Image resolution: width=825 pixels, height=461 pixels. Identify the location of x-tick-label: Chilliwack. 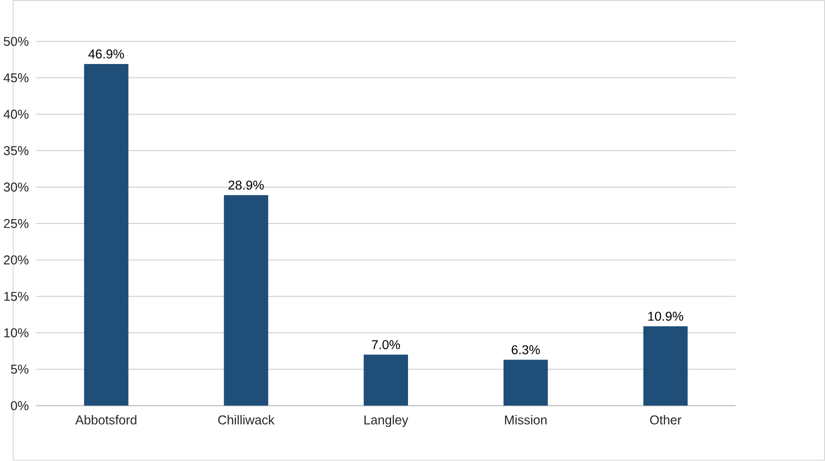
(246, 420).